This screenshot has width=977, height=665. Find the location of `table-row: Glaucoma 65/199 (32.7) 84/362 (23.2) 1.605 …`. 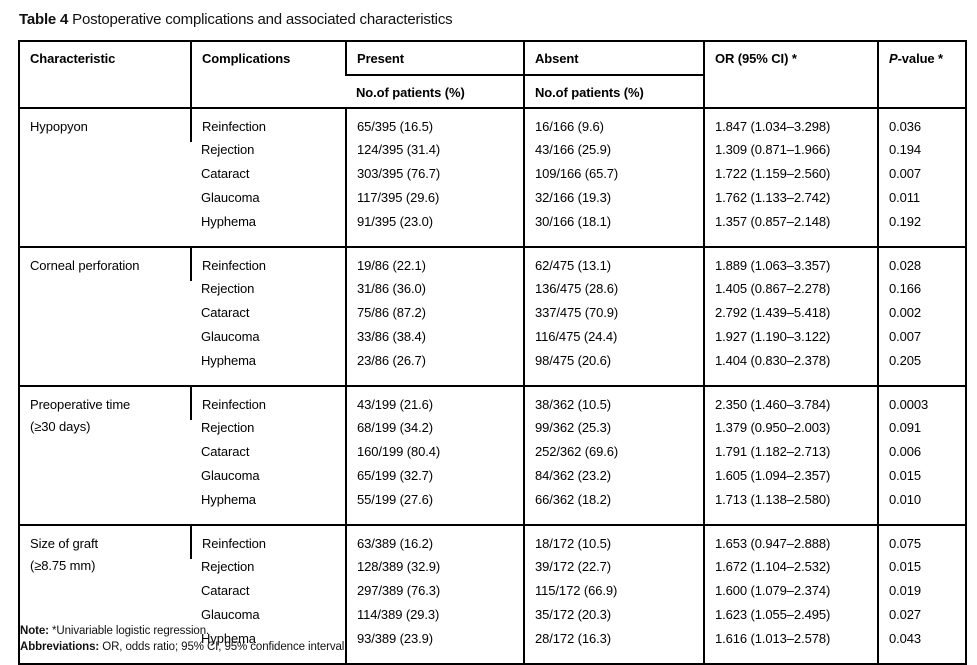

table-row: Glaucoma 65/199 (32.7) 84/362 (23.2) 1.605 … is located at coordinates (492, 480).